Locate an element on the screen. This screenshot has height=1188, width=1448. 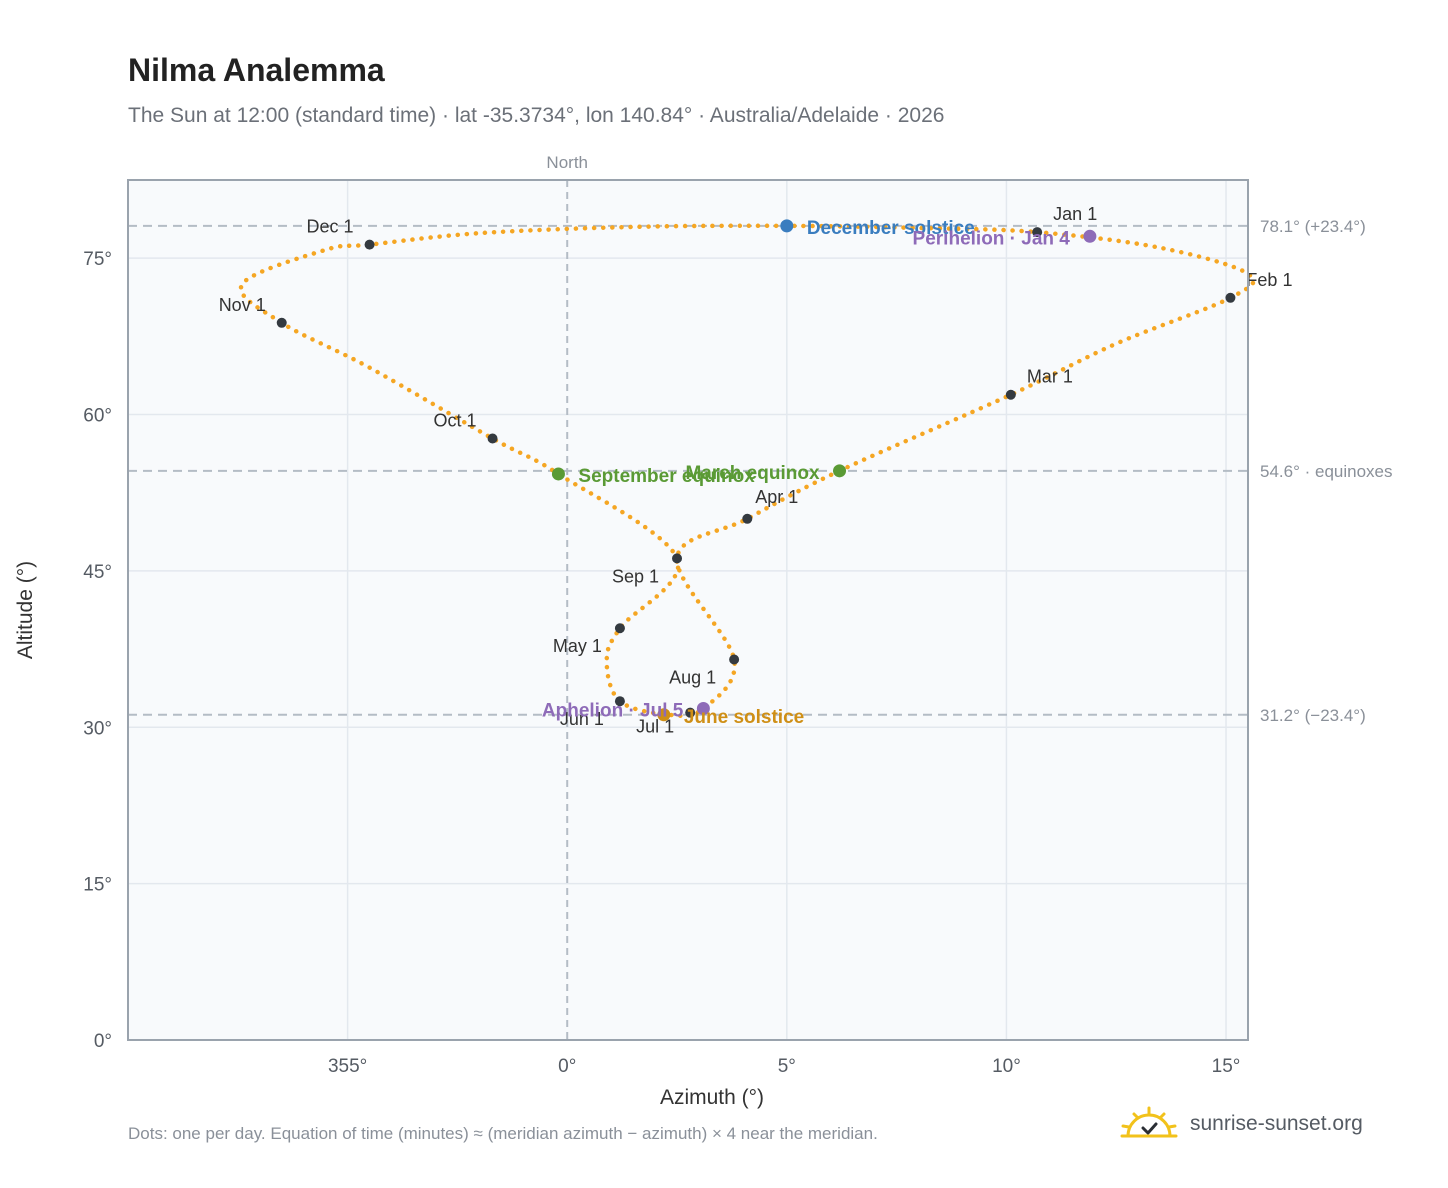
x-tick-label: 0° is located at coordinates (567, 1066).